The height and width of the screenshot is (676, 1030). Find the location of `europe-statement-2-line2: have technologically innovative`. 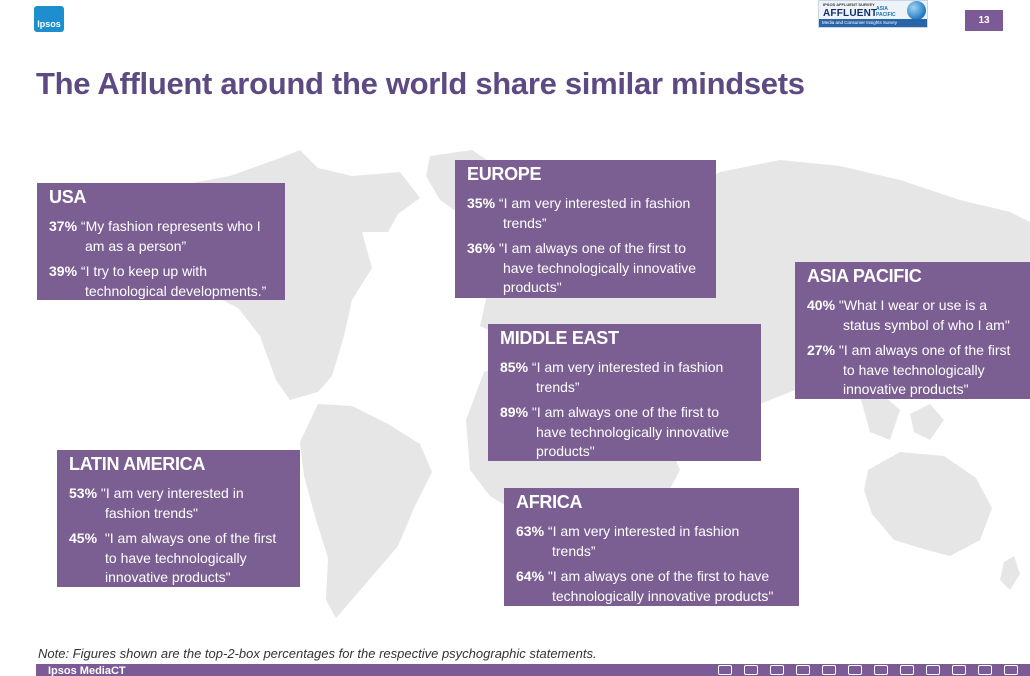

europe-statement-2-line2: have technologically innovative is located at coordinates (600, 267).